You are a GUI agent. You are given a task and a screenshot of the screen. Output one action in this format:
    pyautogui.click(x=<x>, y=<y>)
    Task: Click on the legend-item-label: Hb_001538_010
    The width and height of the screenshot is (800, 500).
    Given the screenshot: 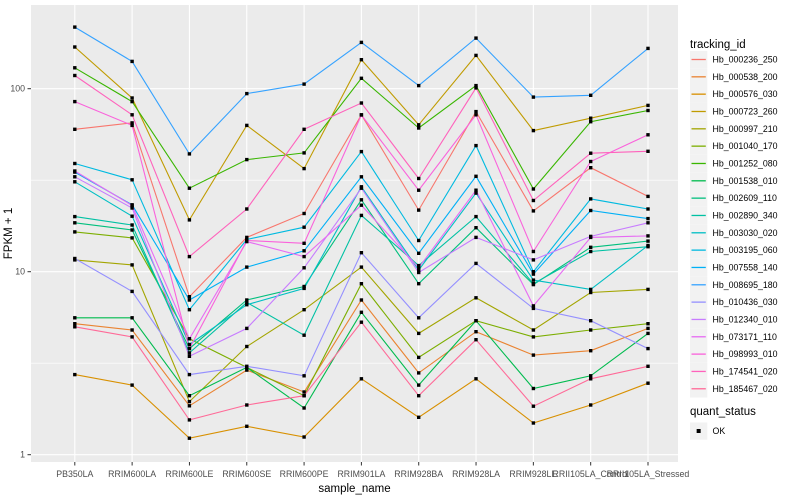 What is the action you would take?
    pyautogui.click(x=745, y=181)
    